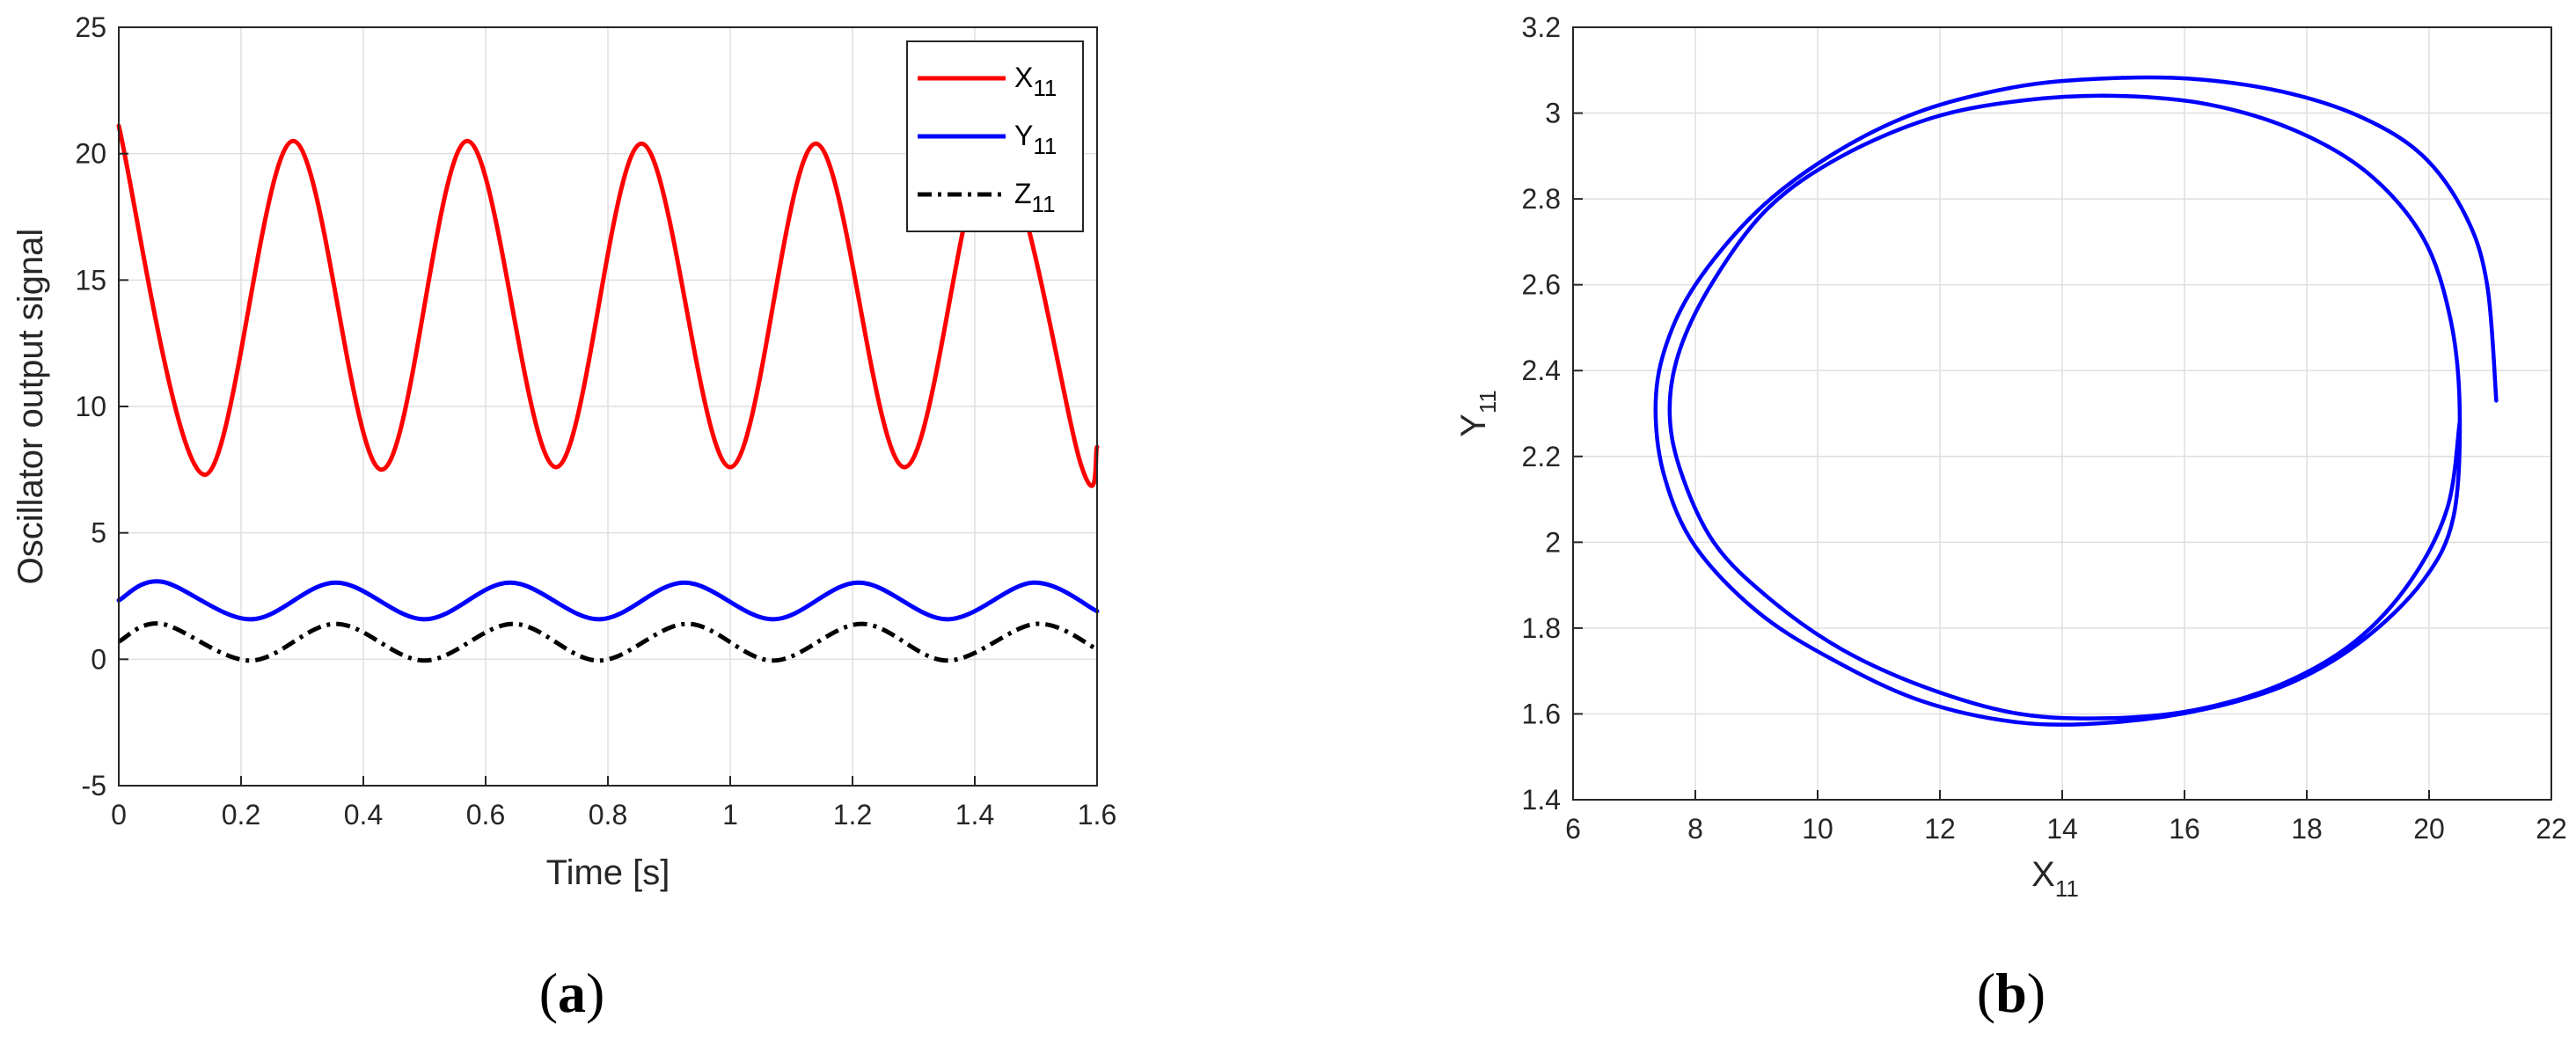  Describe the element at coordinates (1541, 456) in the screenshot. I see `chart-1-y-tick-label: 2.2` at that location.